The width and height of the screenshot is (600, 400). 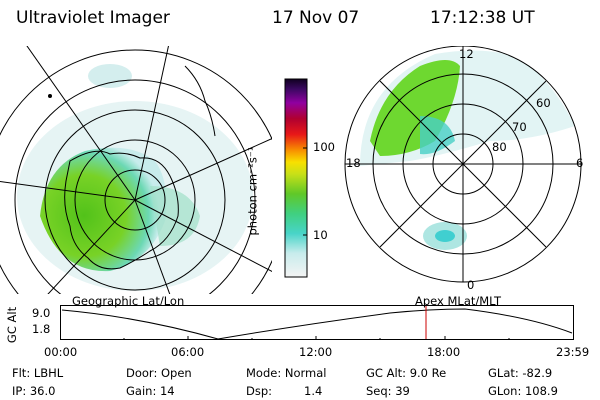 What do you see at coordinates (41, 313) in the screenshot?
I see `y-tick-high: 9.0` at bounding box center [41, 313].